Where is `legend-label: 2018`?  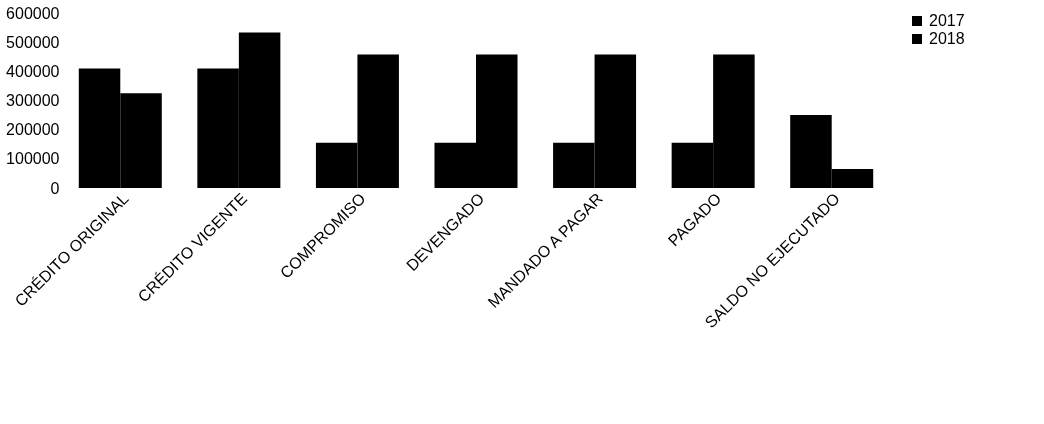 legend-label: 2018 is located at coordinates (947, 38).